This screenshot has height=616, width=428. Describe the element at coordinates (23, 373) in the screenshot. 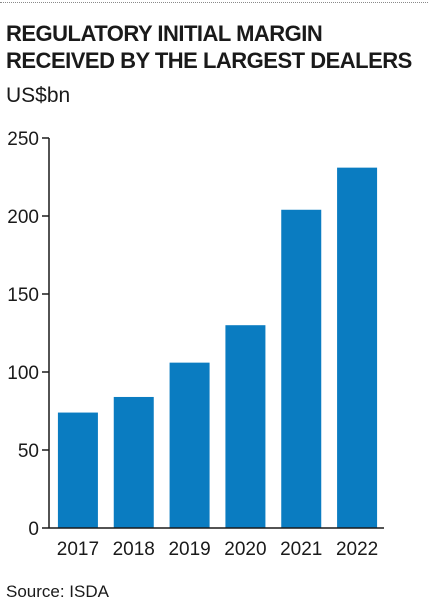

I see `y-tick-label: 100` at that location.